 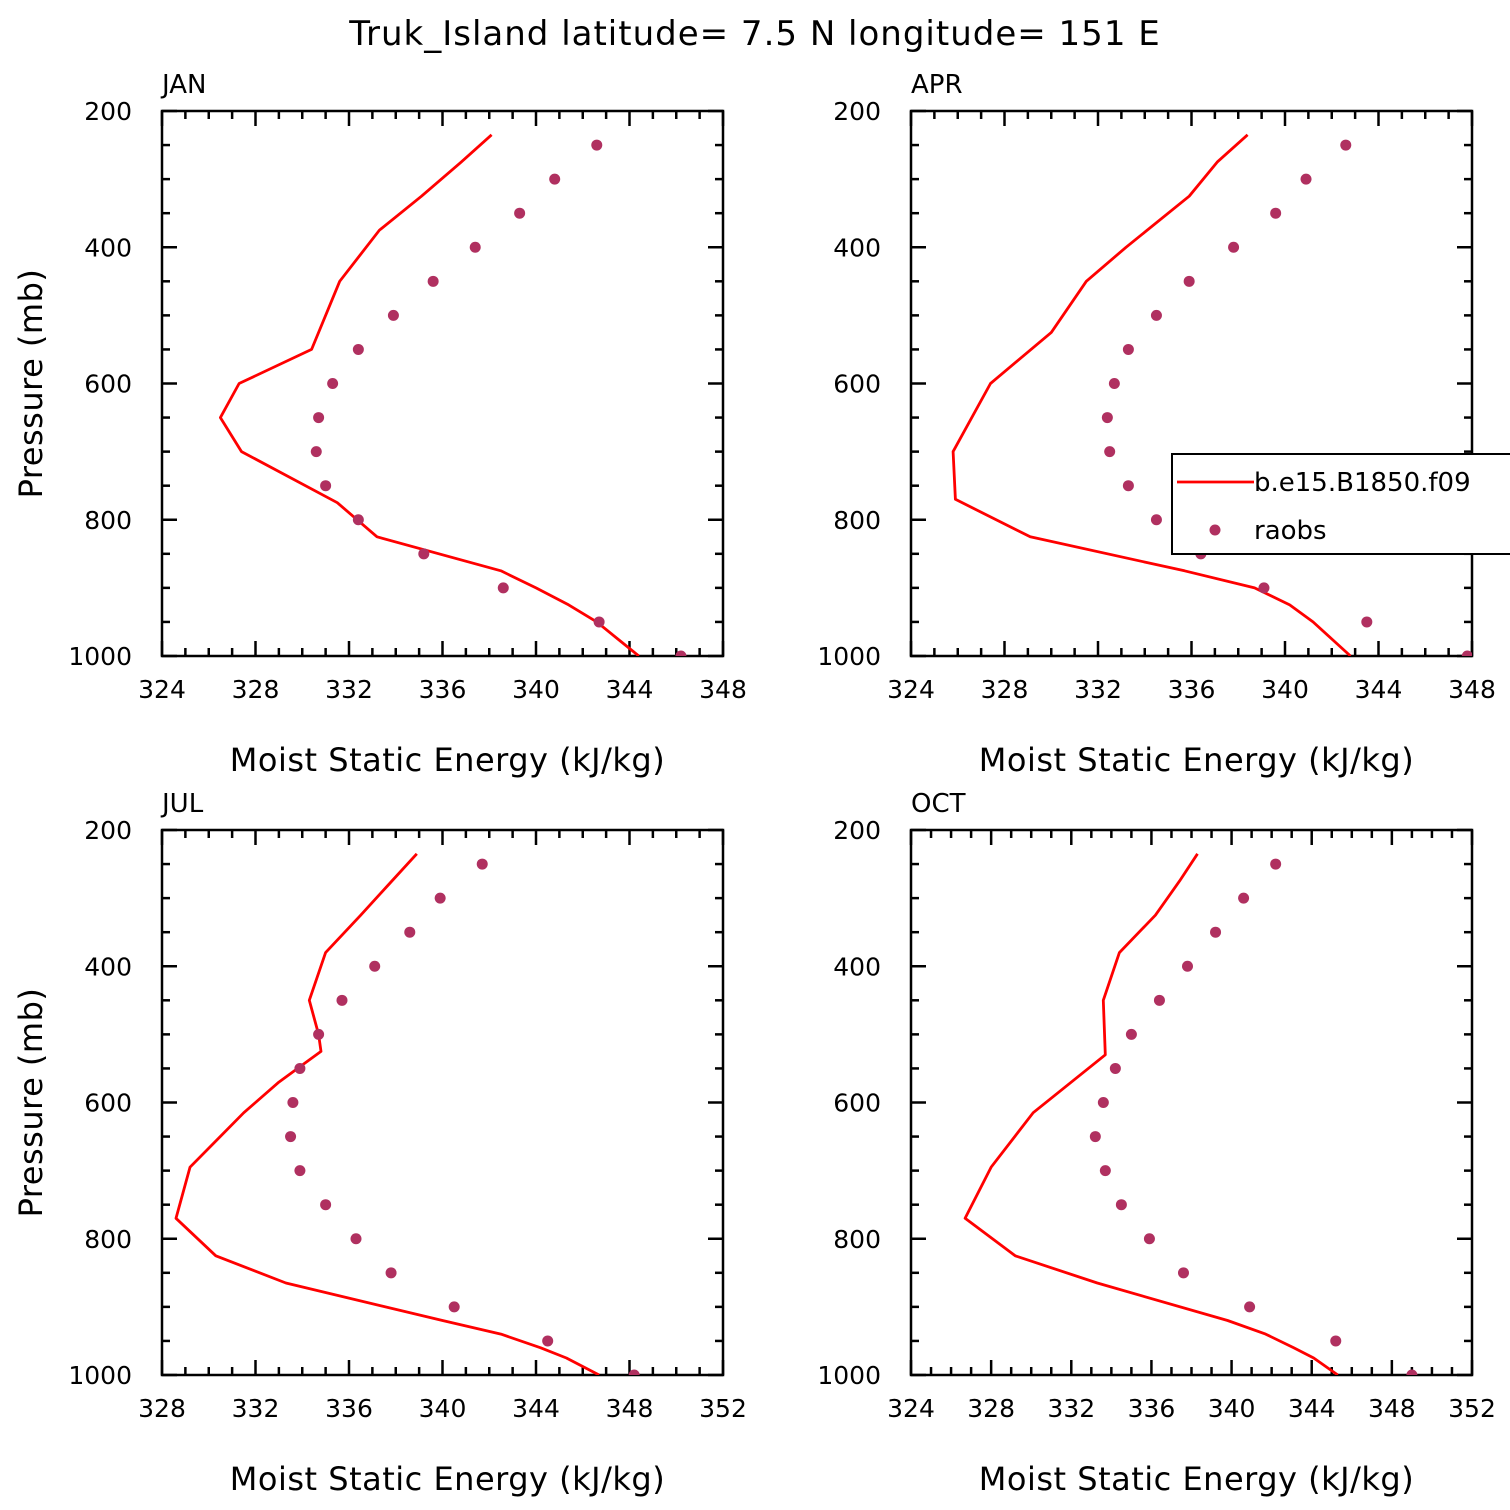 I want to click on legend-label: b.e15.B1850.f09, so click(x=1362, y=483).